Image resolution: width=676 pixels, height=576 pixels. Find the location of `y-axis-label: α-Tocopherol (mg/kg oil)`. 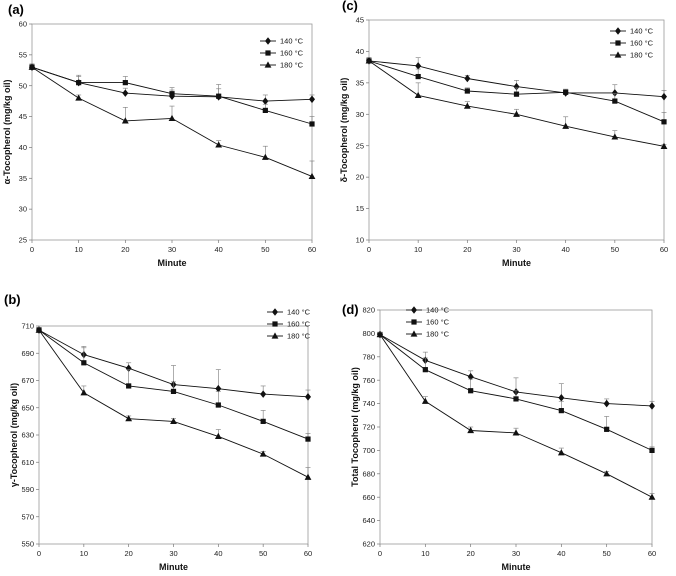

y-axis-label: α-Tocopherol (mg/kg oil) is located at coordinates (7, 132).